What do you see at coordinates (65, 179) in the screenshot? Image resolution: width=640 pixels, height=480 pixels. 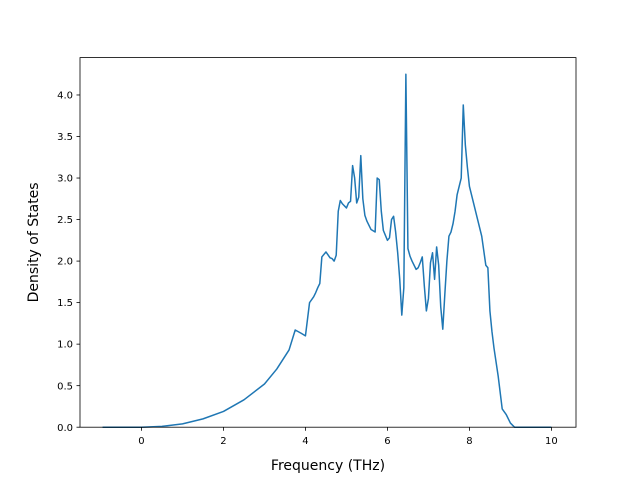 I see `y-tick-label: 3.0` at bounding box center [65, 179].